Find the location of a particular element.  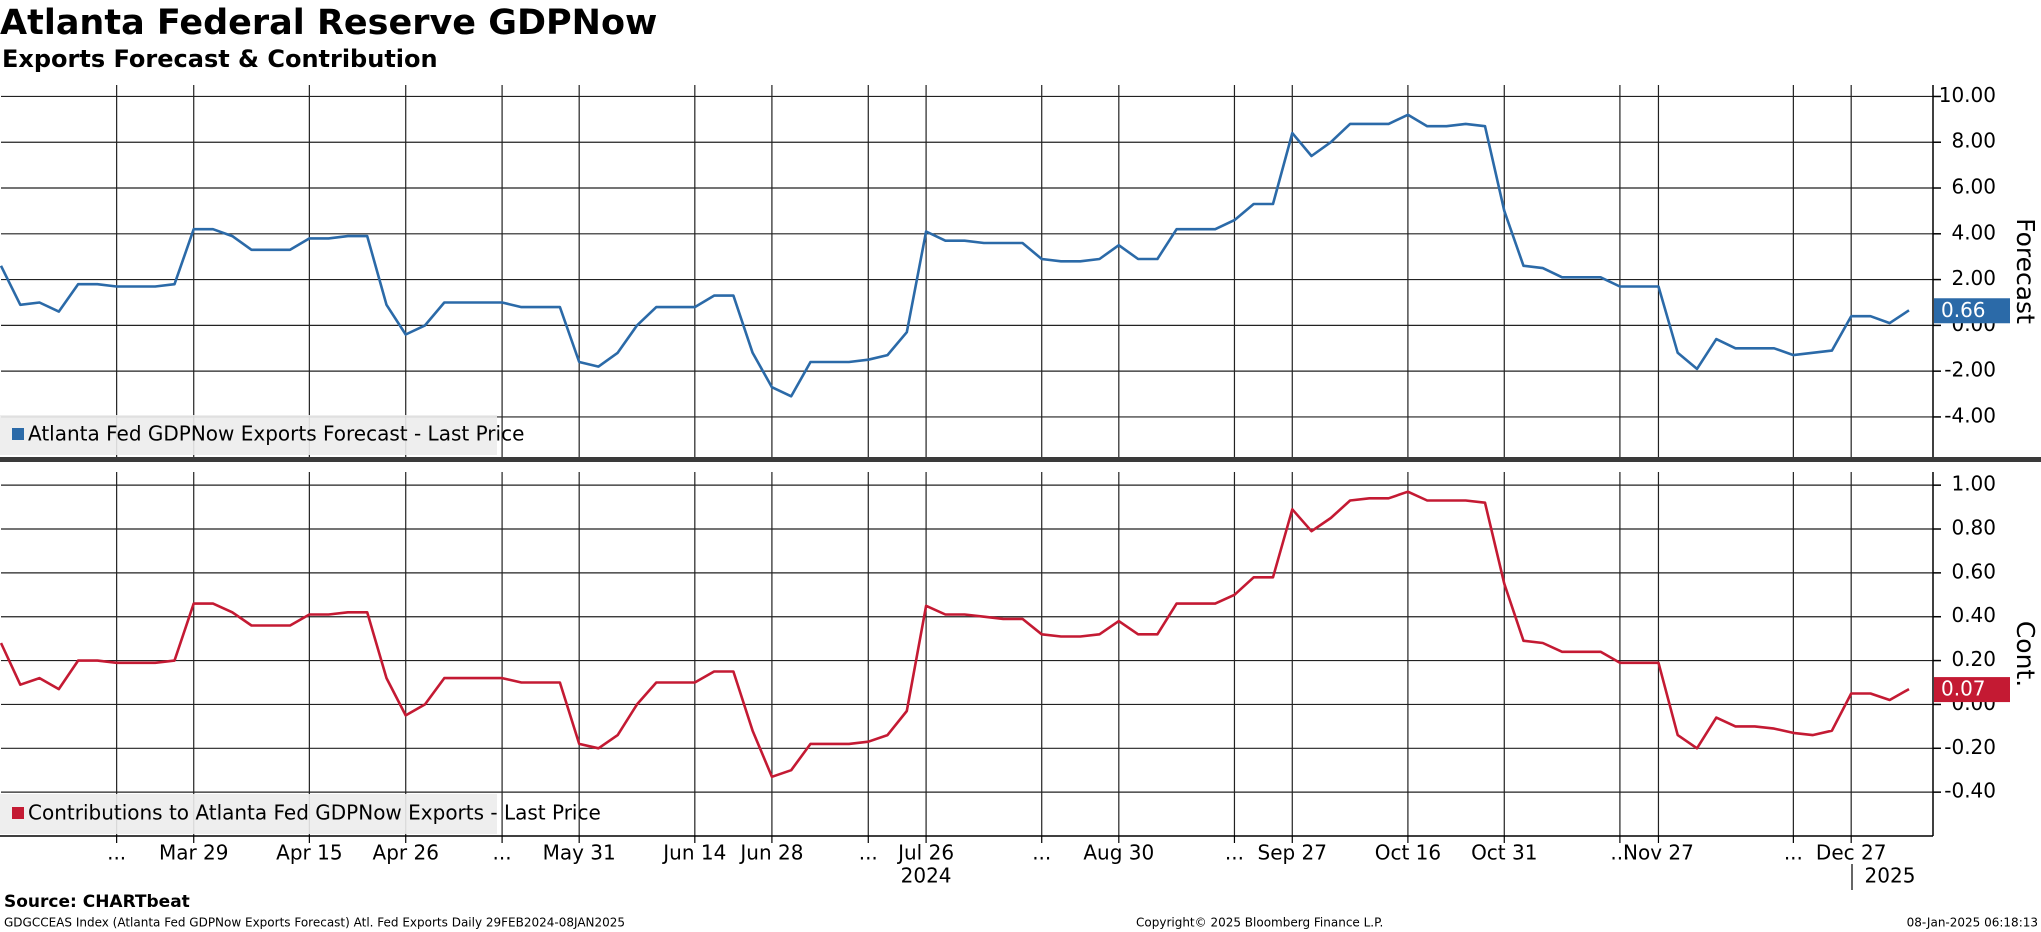

chart-subtitle: Exports Forecast & Contribution is located at coordinates (220, 59).